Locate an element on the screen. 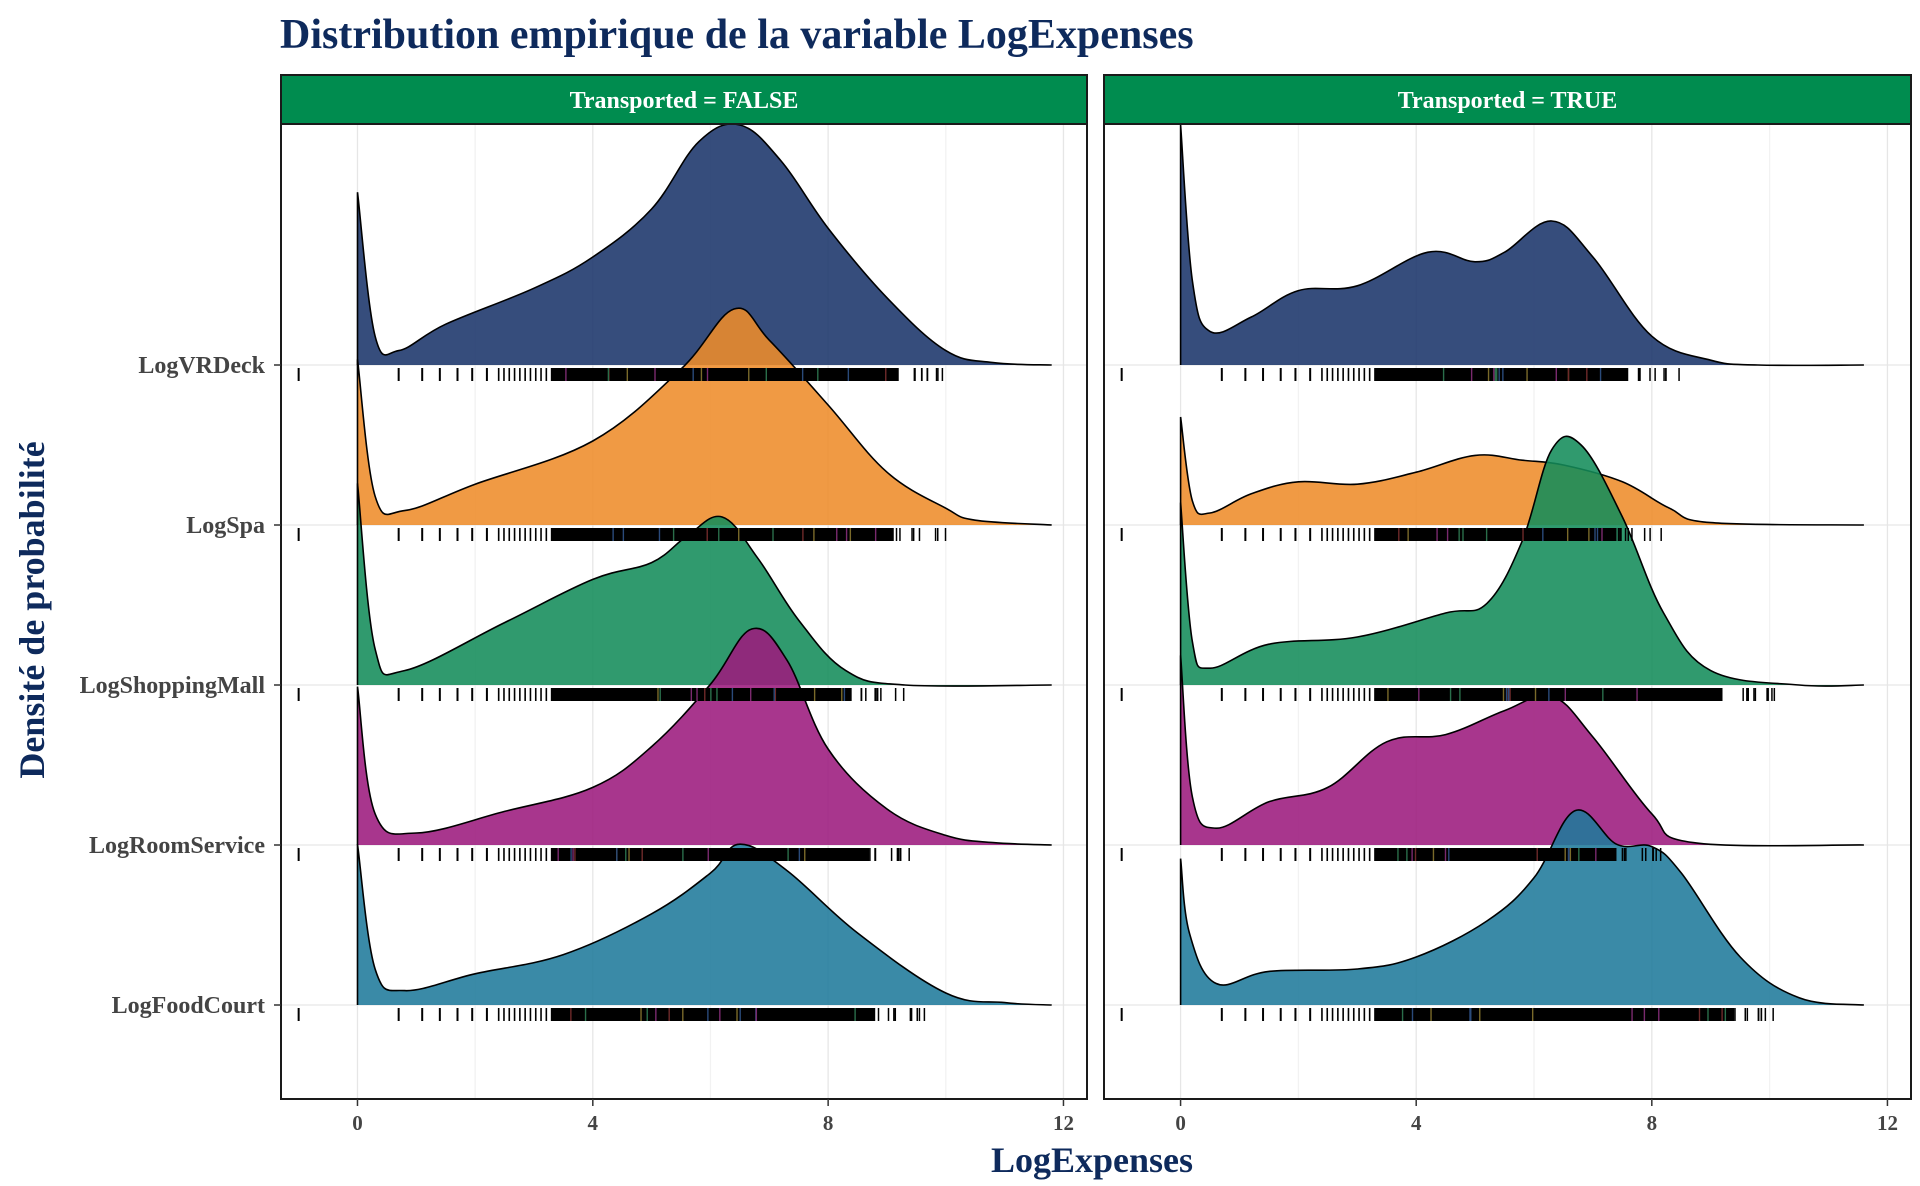 The height and width of the screenshot is (1186, 1920). facet-strip-label: Transported = TRUE is located at coordinates (1507, 101).